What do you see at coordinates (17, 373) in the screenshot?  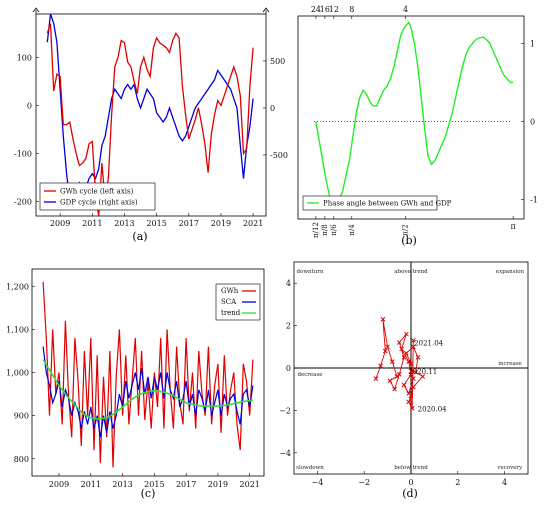 I see `panel-c-y-tick-label: 1,000` at bounding box center [17, 373].